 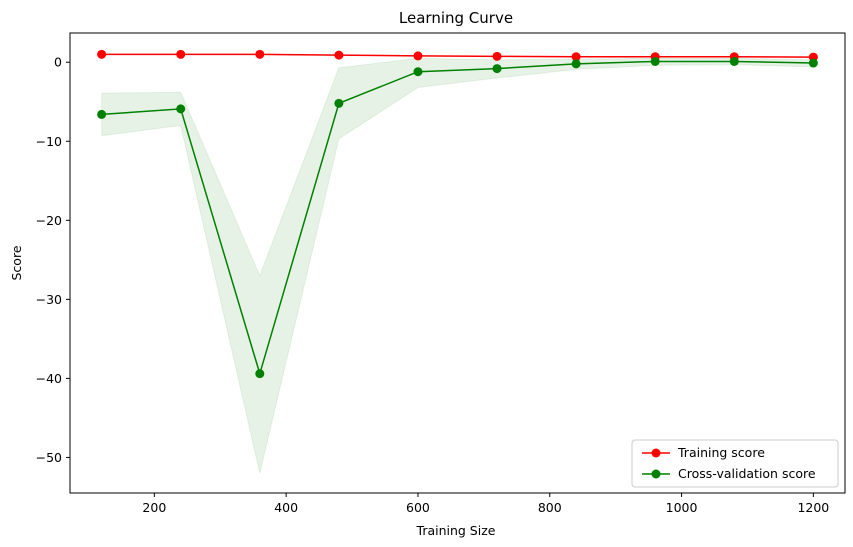 I want to click on training-score-line, so click(x=457, y=55).